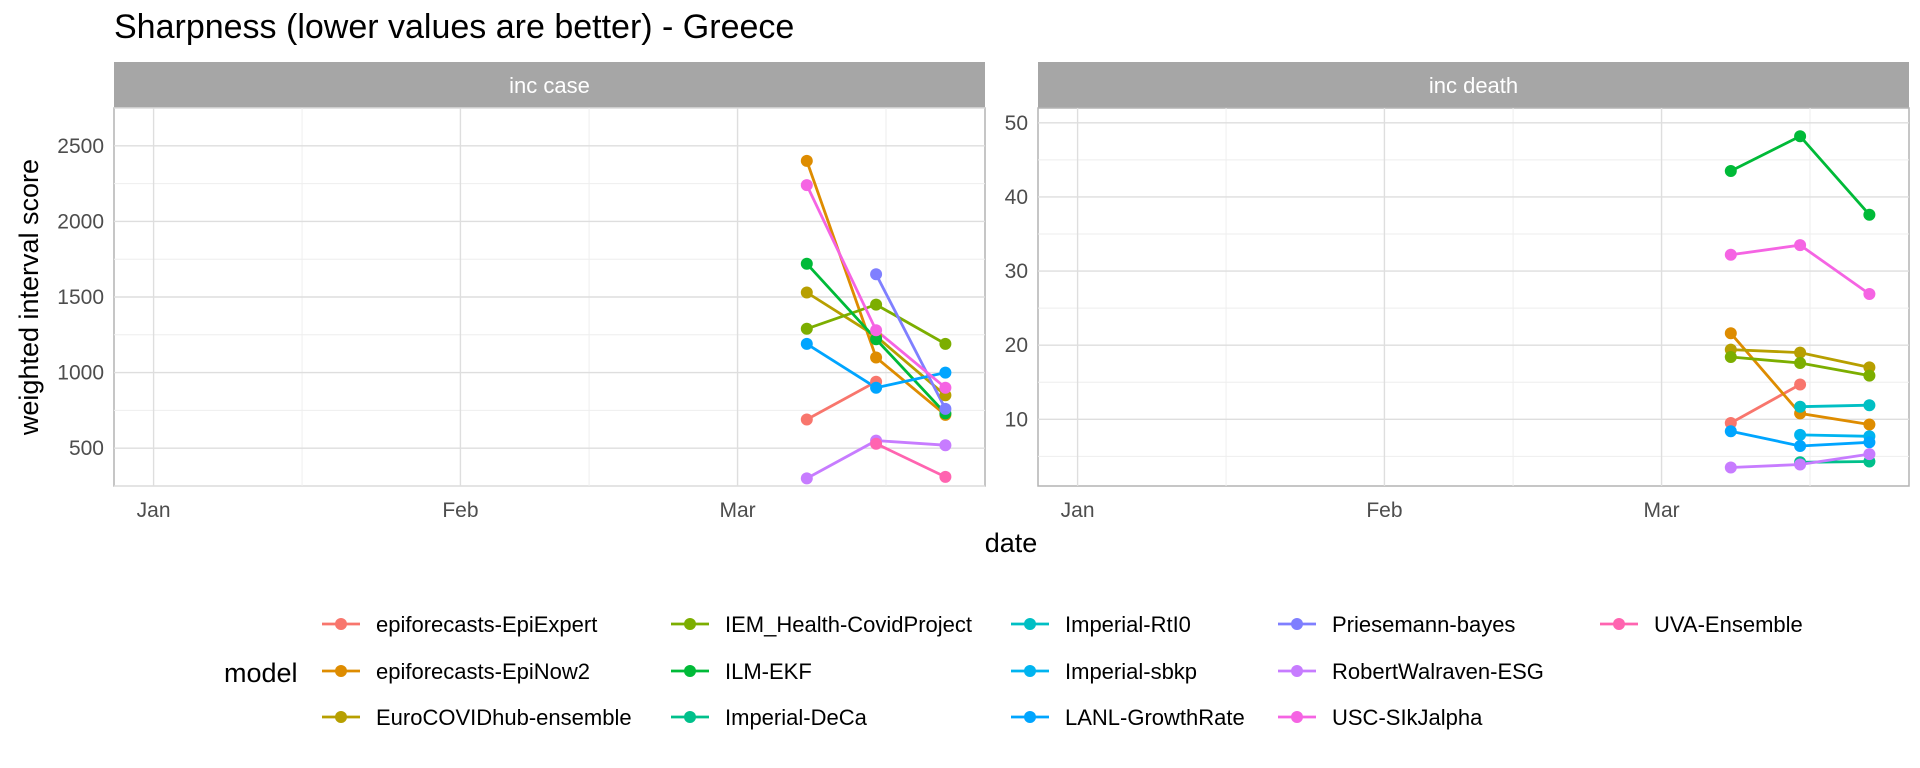 This screenshot has width=1920, height=768. What do you see at coordinates (29, 297) in the screenshot?
I see `y-axis-title: weighted interval score` at bounding box center [29, 297].